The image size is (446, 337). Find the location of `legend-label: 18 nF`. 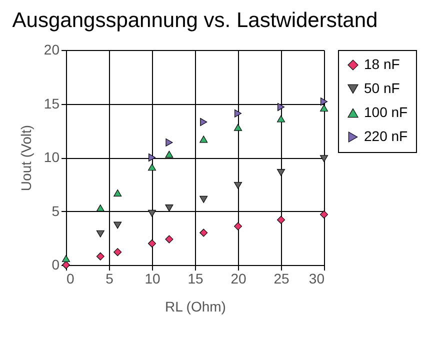

legend-label: 18 nF is located at coordinates (382, 64).